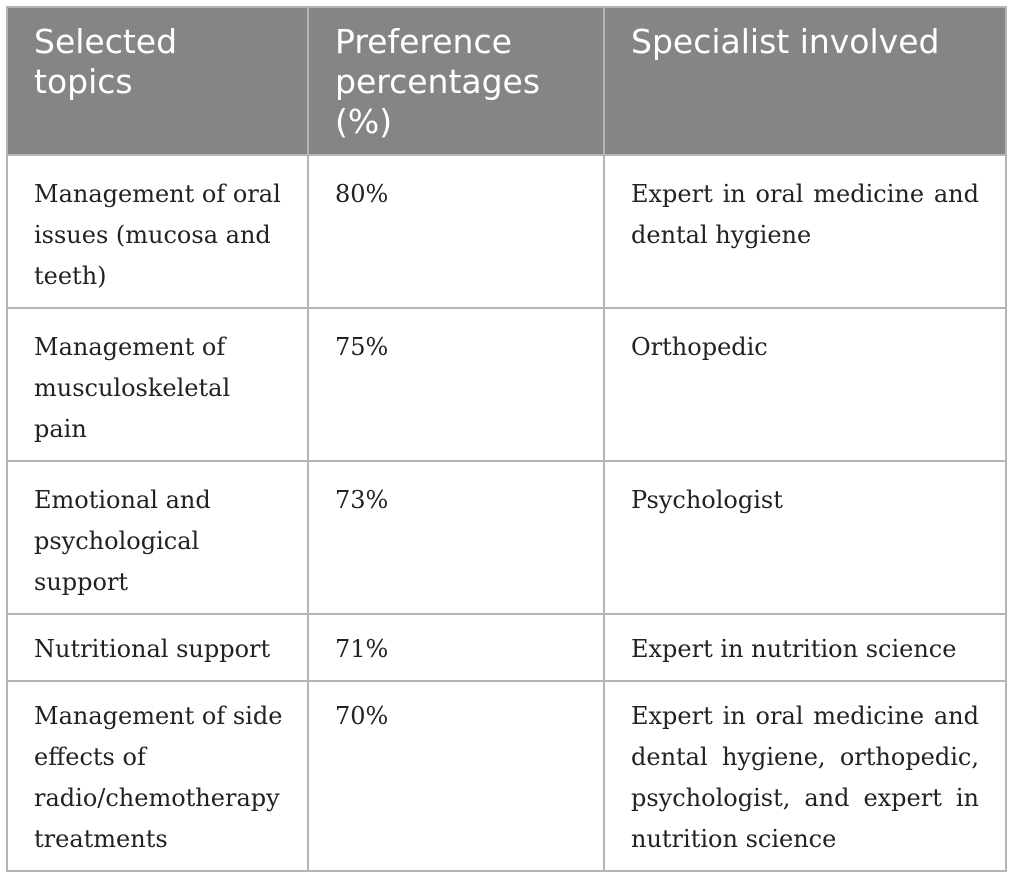 This screenshot has height=872, width=1011. I want to click on cell-topic: Management of musculoskeletal pain, so click(157, 384).